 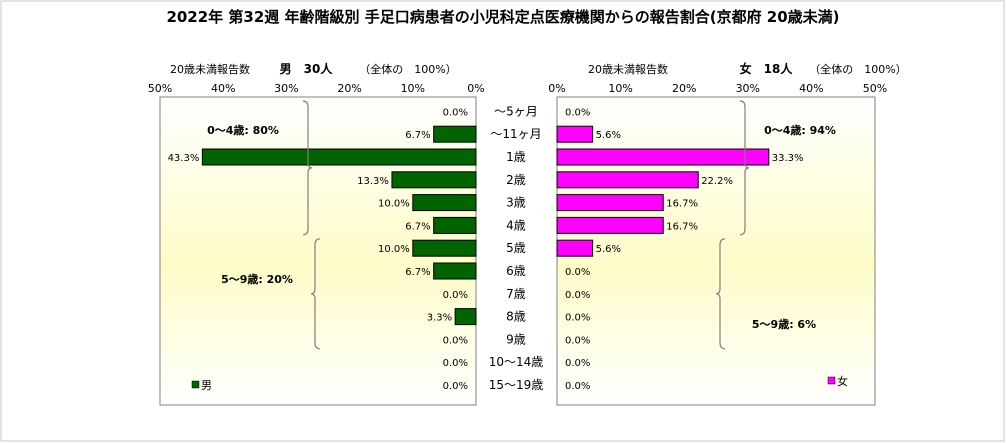 What do you see at coordinates (286, 88) in the screenshot?
I see `male-x-tick-label: 30%` at bounding box center [286, 88].